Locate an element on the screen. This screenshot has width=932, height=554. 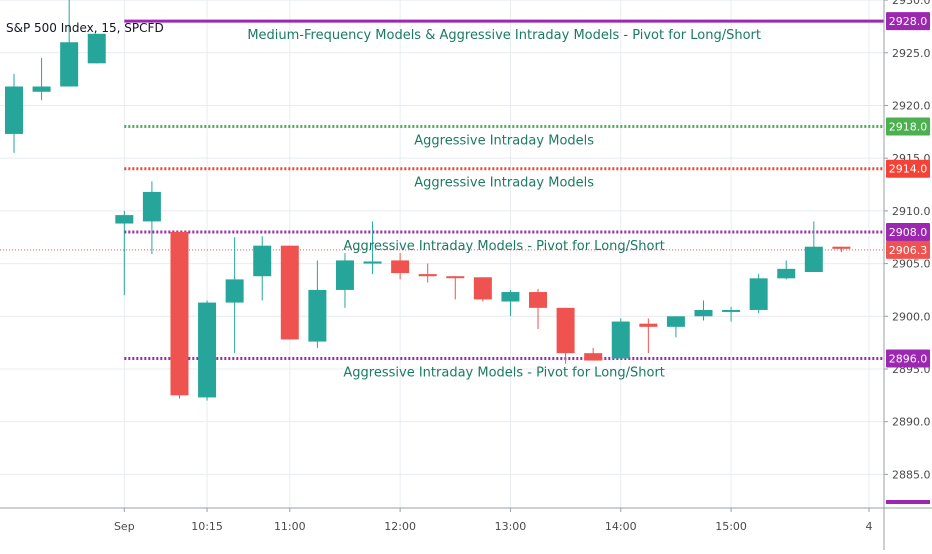
level-price-label: 2918.0 is located at coordinates (908, 127).